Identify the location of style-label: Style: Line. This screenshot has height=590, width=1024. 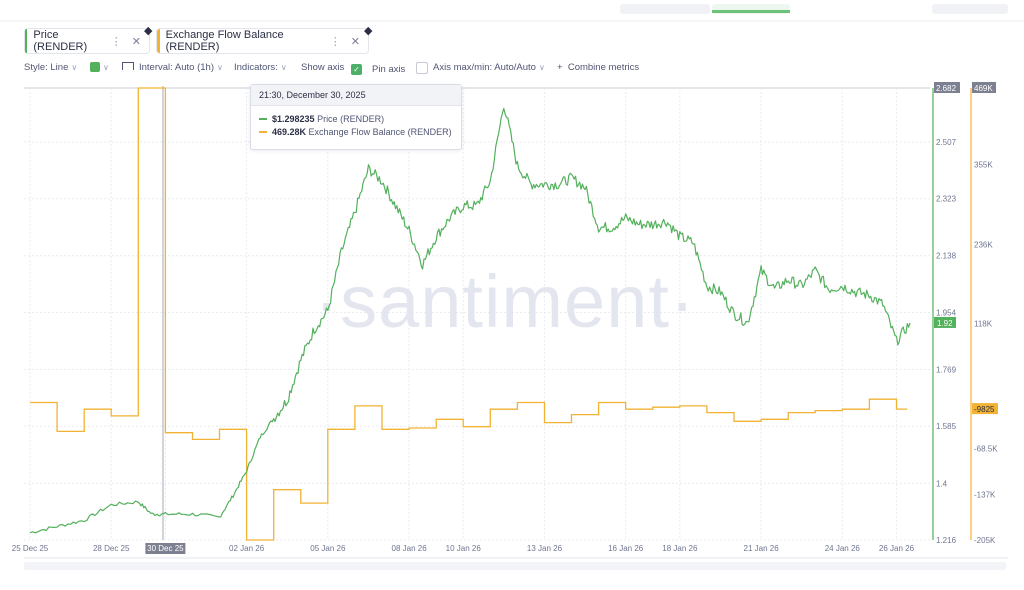
(46, 67).